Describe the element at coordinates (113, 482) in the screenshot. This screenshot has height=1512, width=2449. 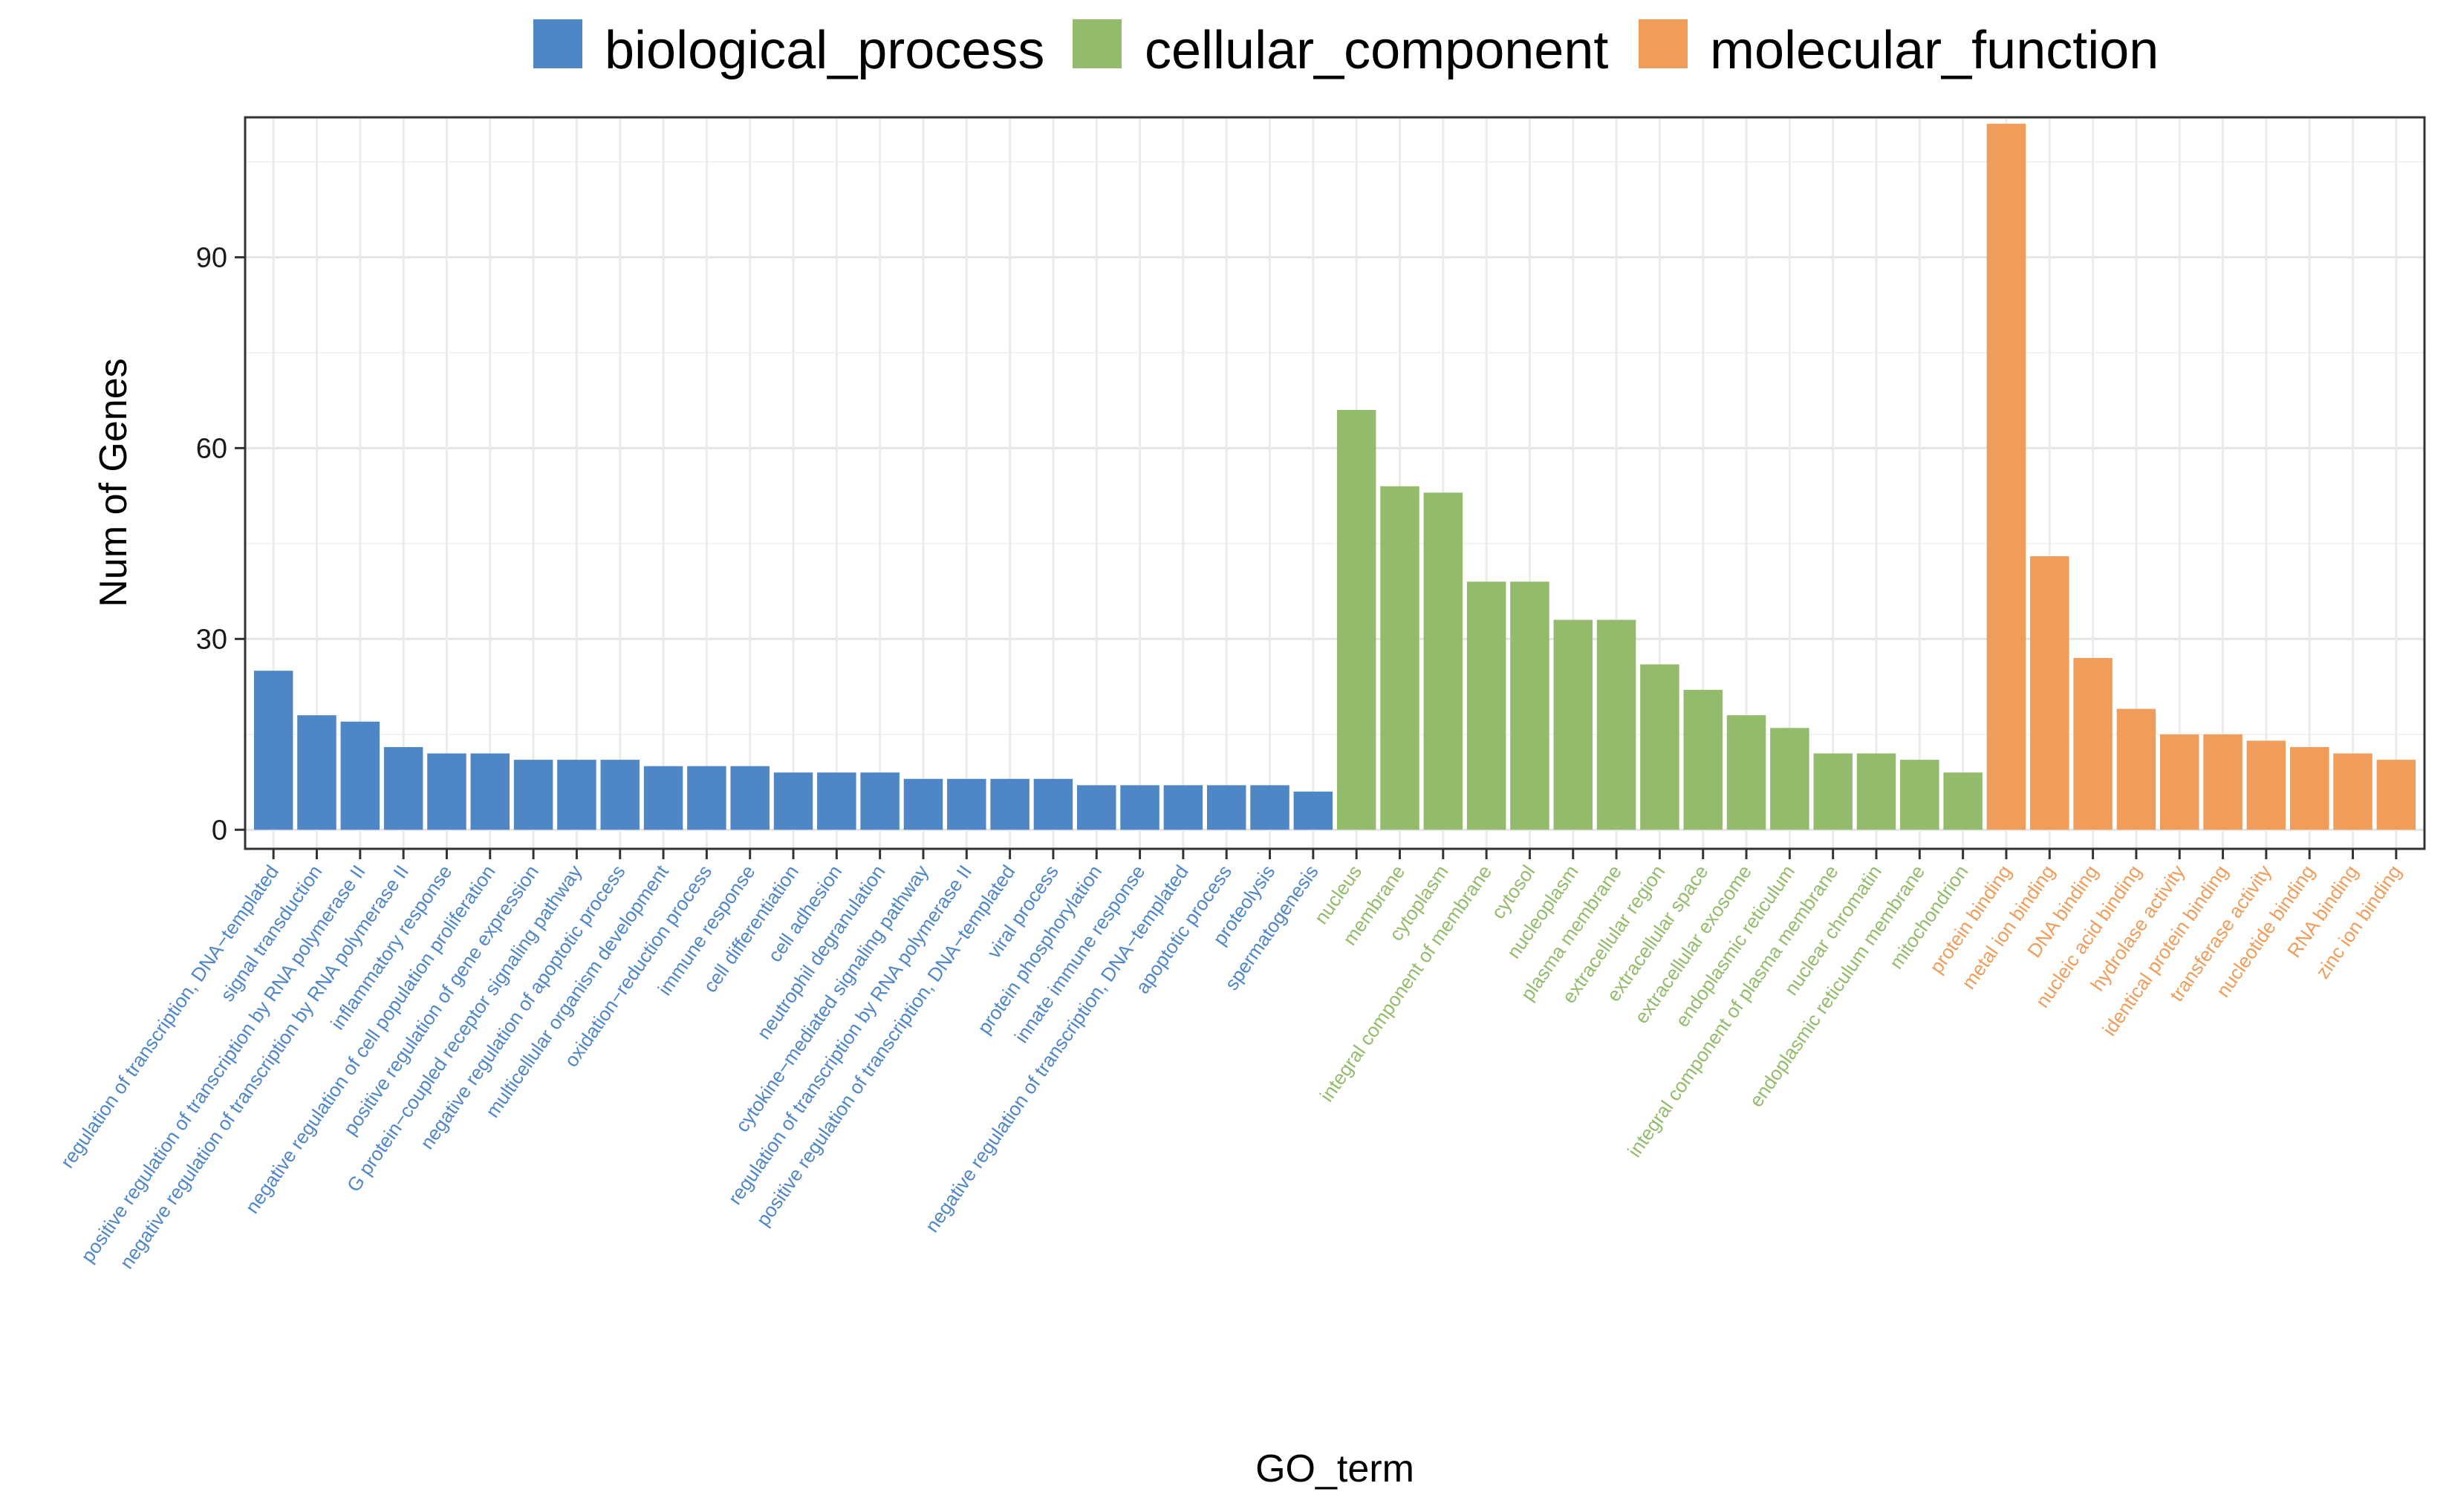
I see `y-axis-title: Num of Genes` at that location.